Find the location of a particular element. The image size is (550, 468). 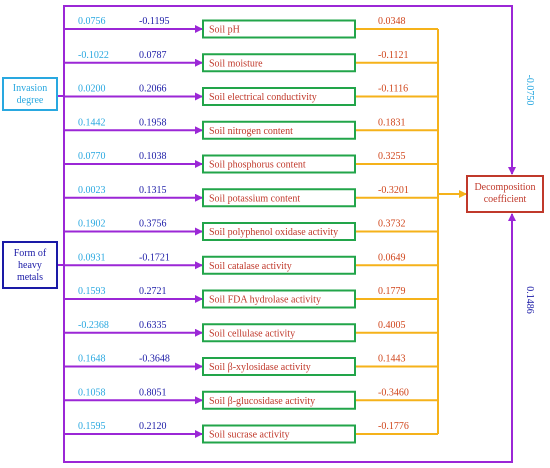

coef-invasion-label: 0.1058 is located at coordinates (92, 392).